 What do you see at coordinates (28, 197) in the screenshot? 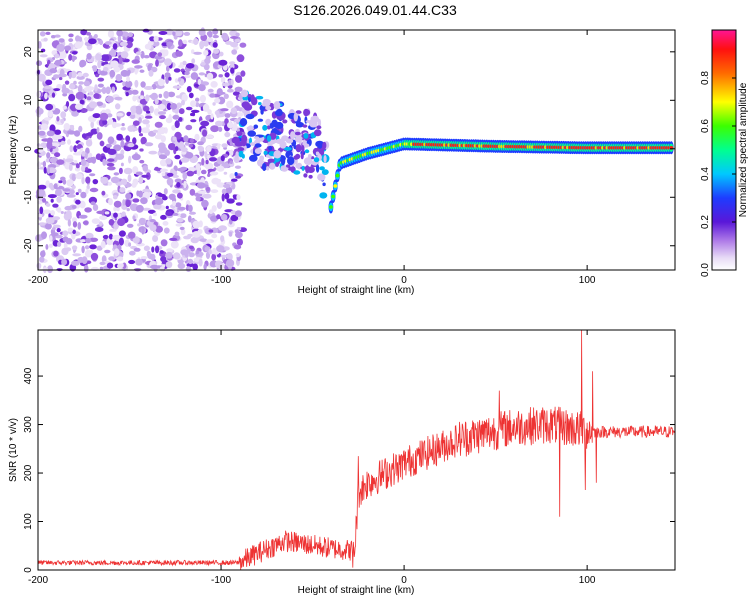
I see `spectrogram-ytick-label: -10` at bounding box center [28, 197].